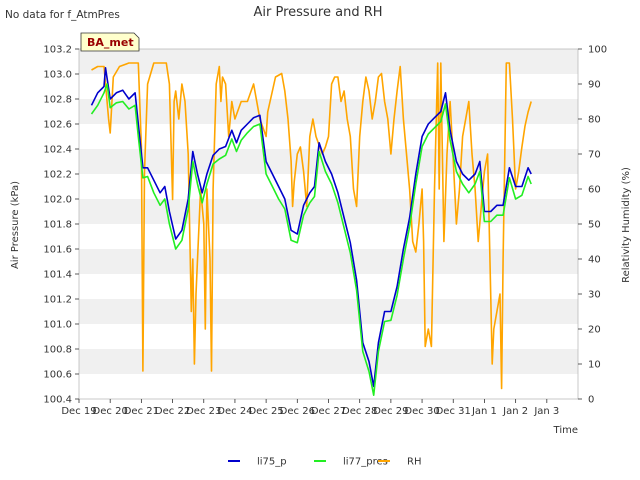  What do you see at coordinates (594, 365) in the screenshot?
I see `y-right-tick-label: 10` at bounding box center [594, 365].